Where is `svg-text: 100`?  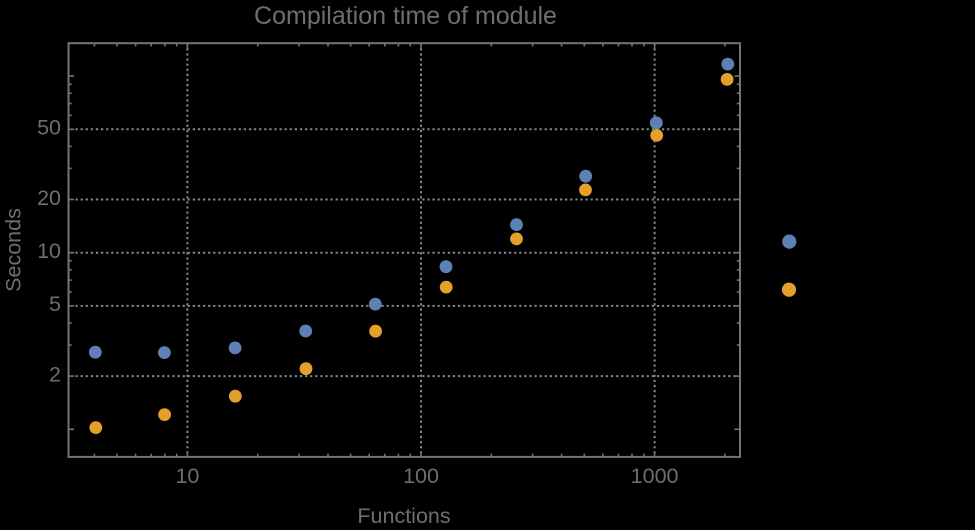
svg-text: 100 is located at coordinates (421, 476).